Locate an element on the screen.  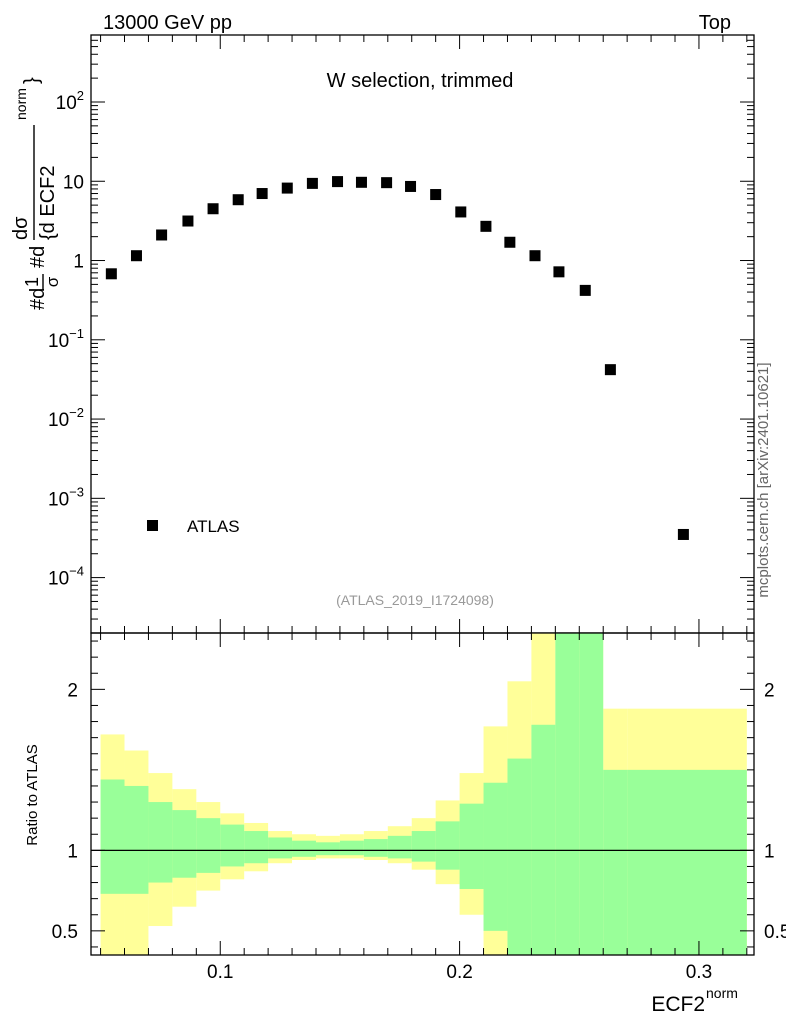
ylabel-c: σ is located at coordinates (52, 281).